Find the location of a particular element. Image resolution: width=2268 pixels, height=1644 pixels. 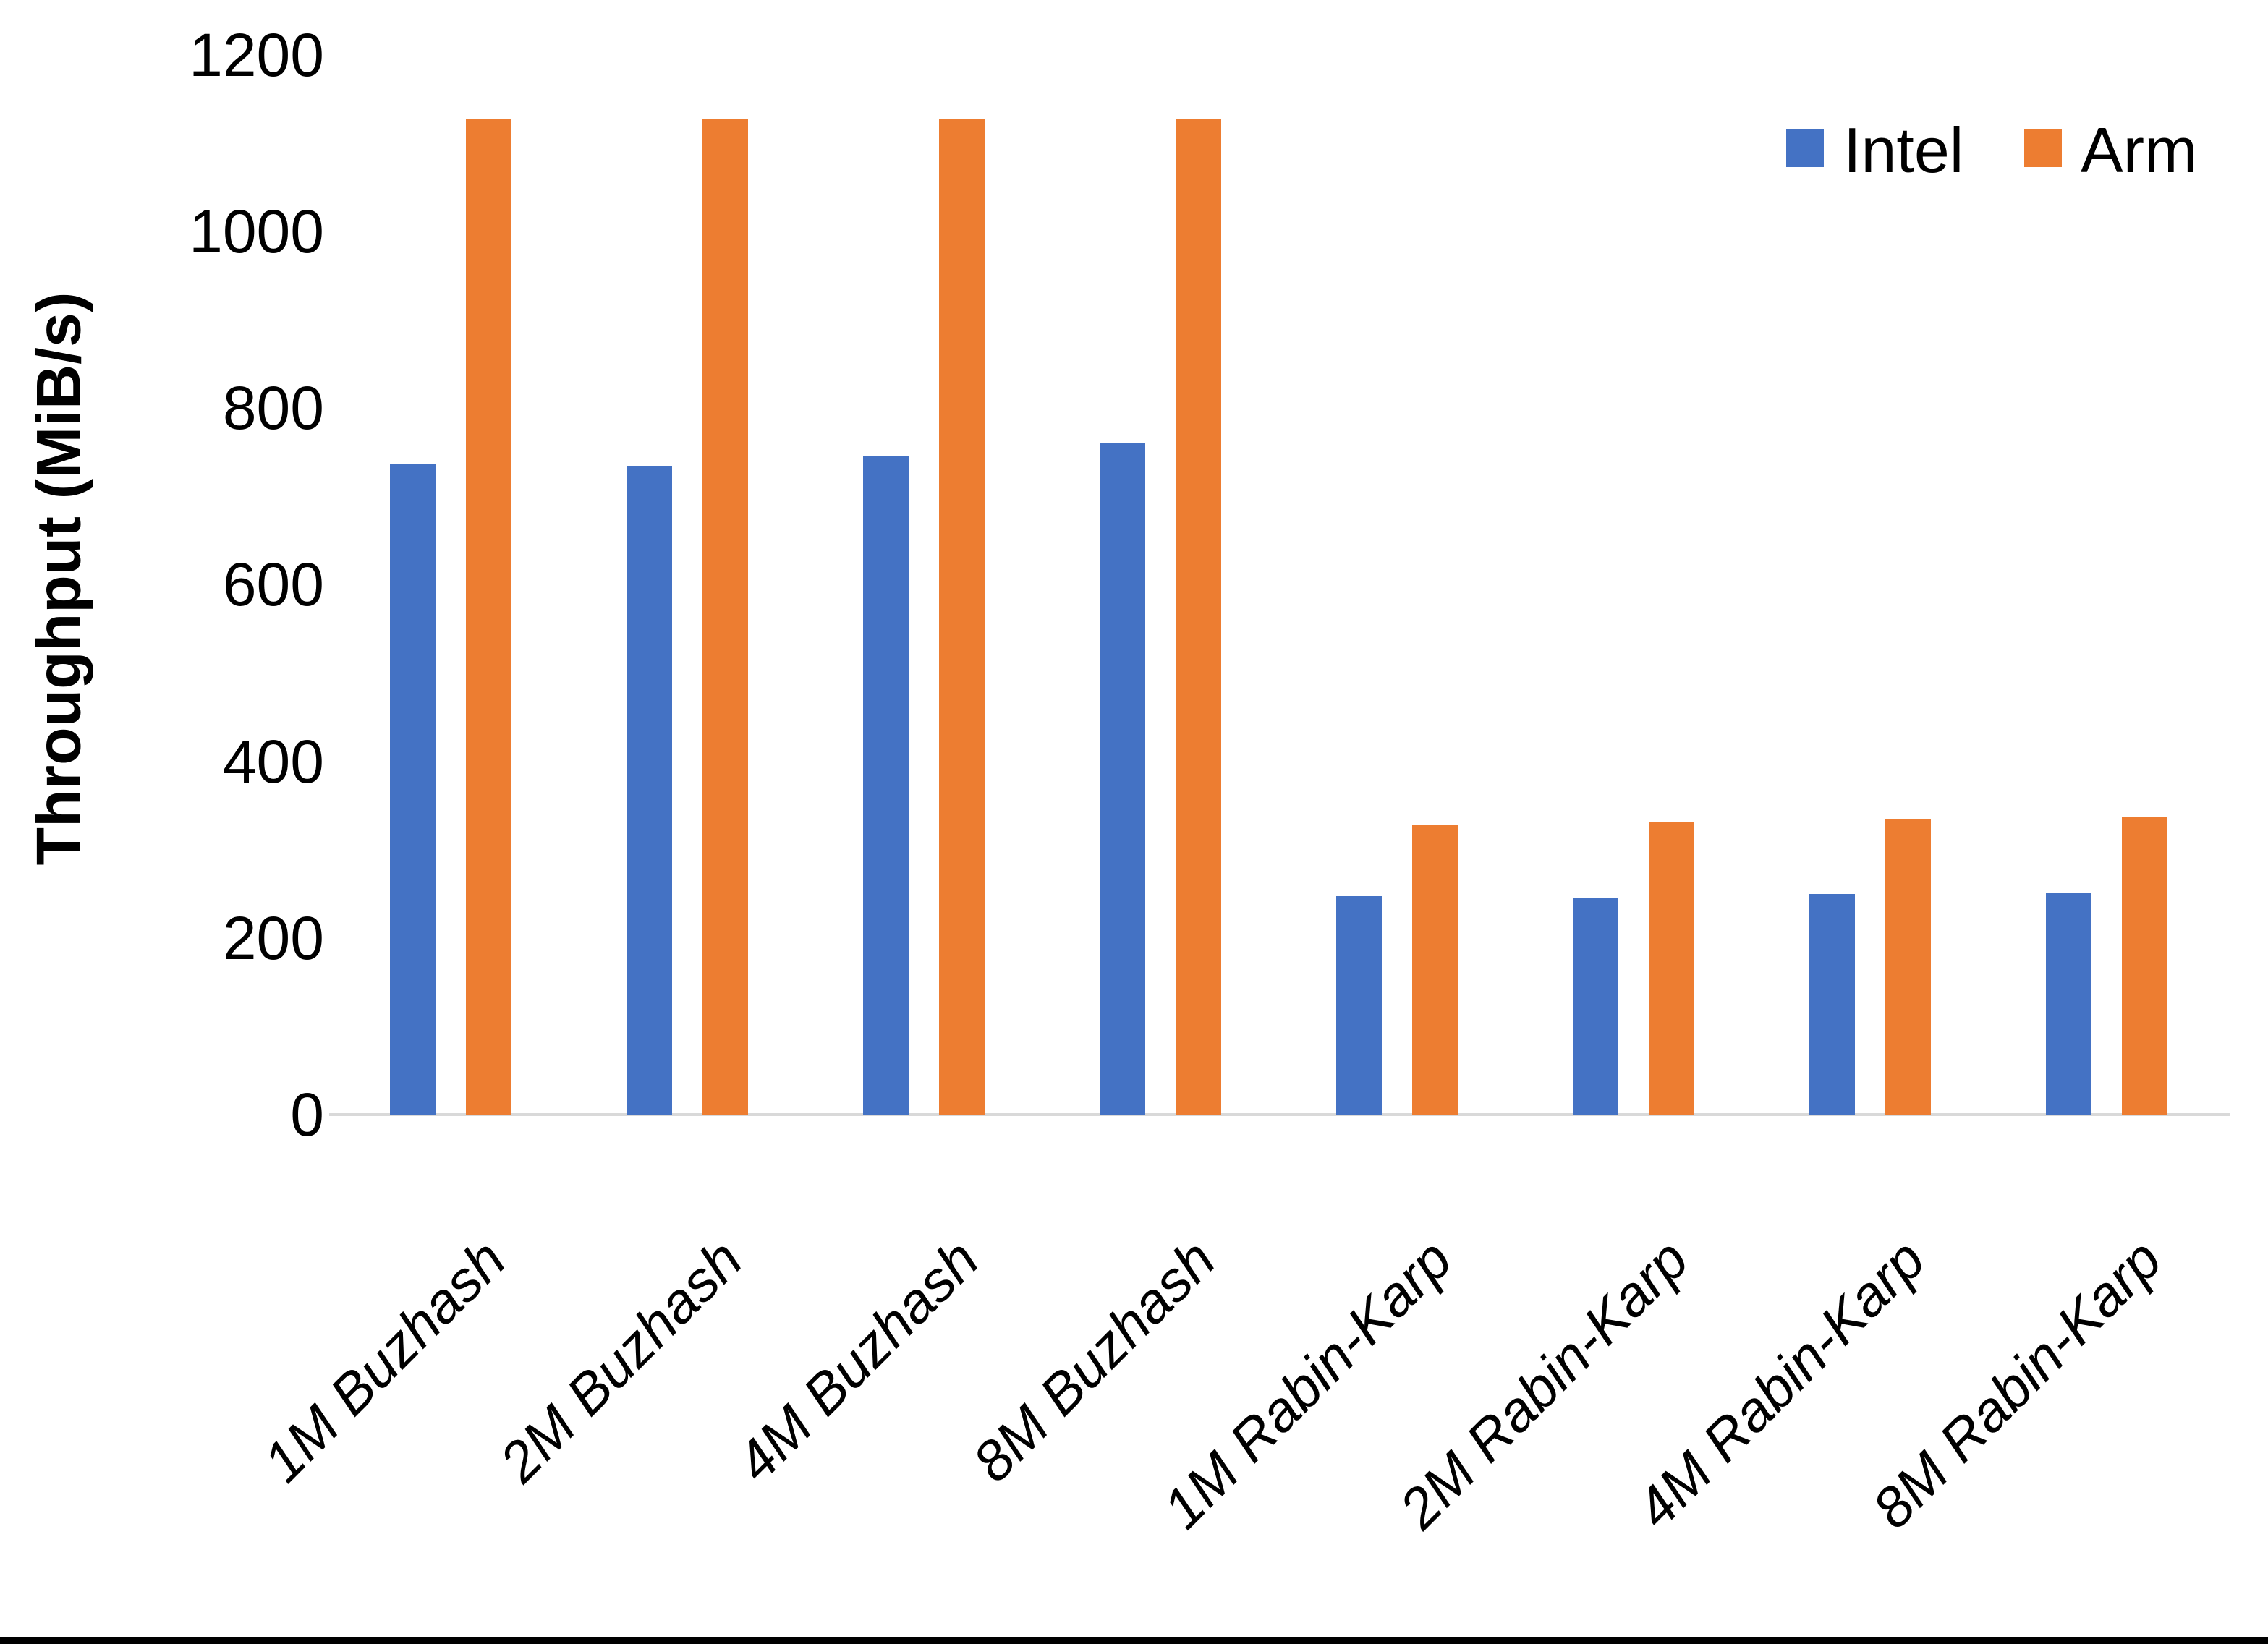

bar-intel-4m-rabin-karp is located at coordinates (1832, 1004).